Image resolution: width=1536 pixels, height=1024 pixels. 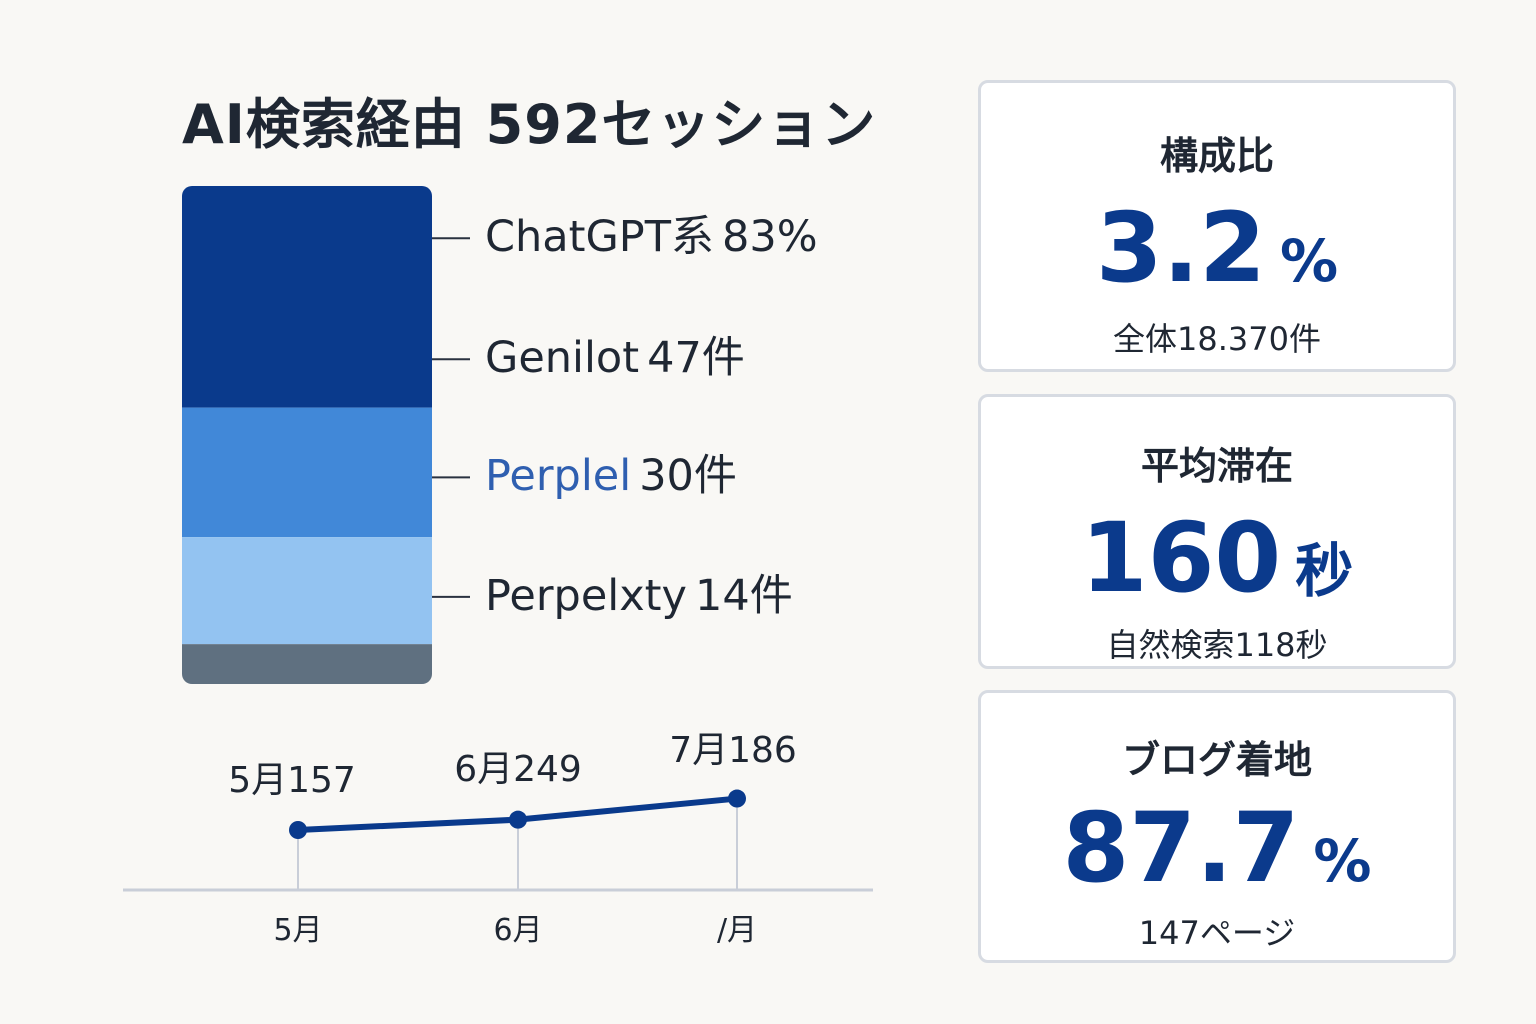 I want to click on segment-label-0: ChatGPT系 83%, so click(x=651, y=237).